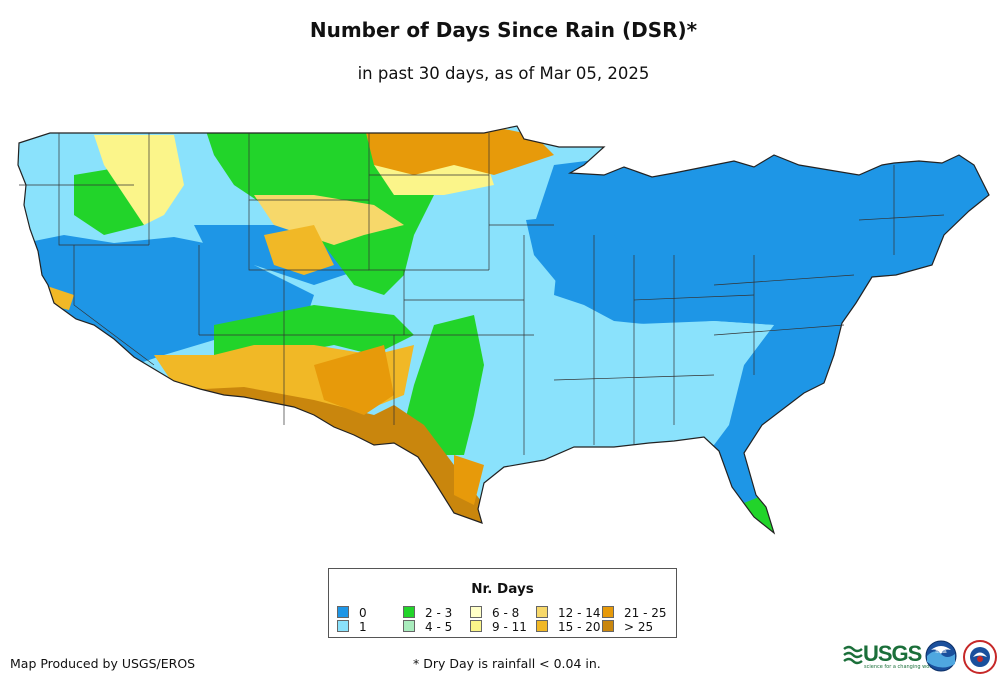 Image resolution: width=1007 pixels, height=691 pixels. Describe the element at coordinates (299, 250) in the screenshot. I see `region-orange-wy` at that location.